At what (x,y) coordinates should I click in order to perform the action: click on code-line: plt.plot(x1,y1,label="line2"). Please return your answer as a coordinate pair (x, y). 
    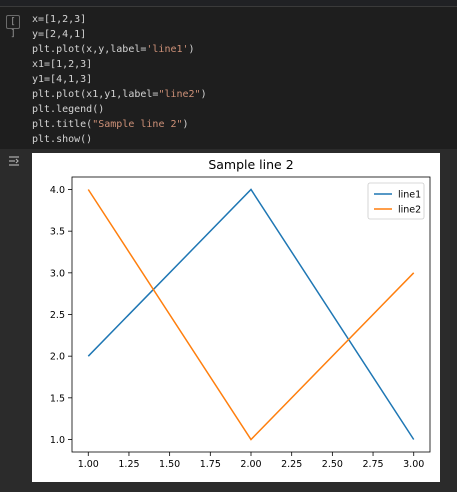
    Looking at the image, I should click on (119, 94).